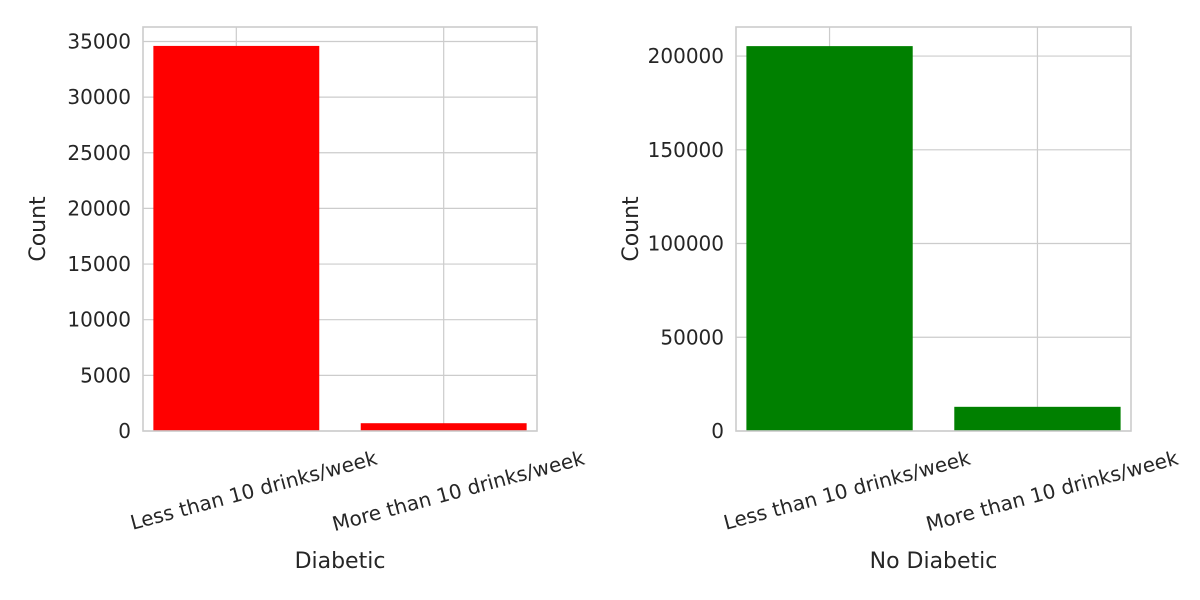 This screenshot has height=600, width=1200. What do you see at coordinates (686, 244) in the screenshot?
I see `y-tick-label: 100000` at bounding box center [686, 244].